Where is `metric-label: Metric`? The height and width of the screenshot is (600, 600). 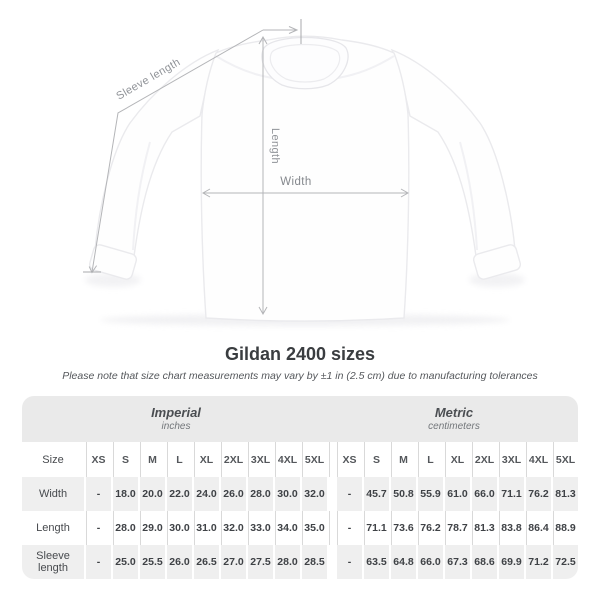 metric-label: Metric is located at coordinates (454, 412).